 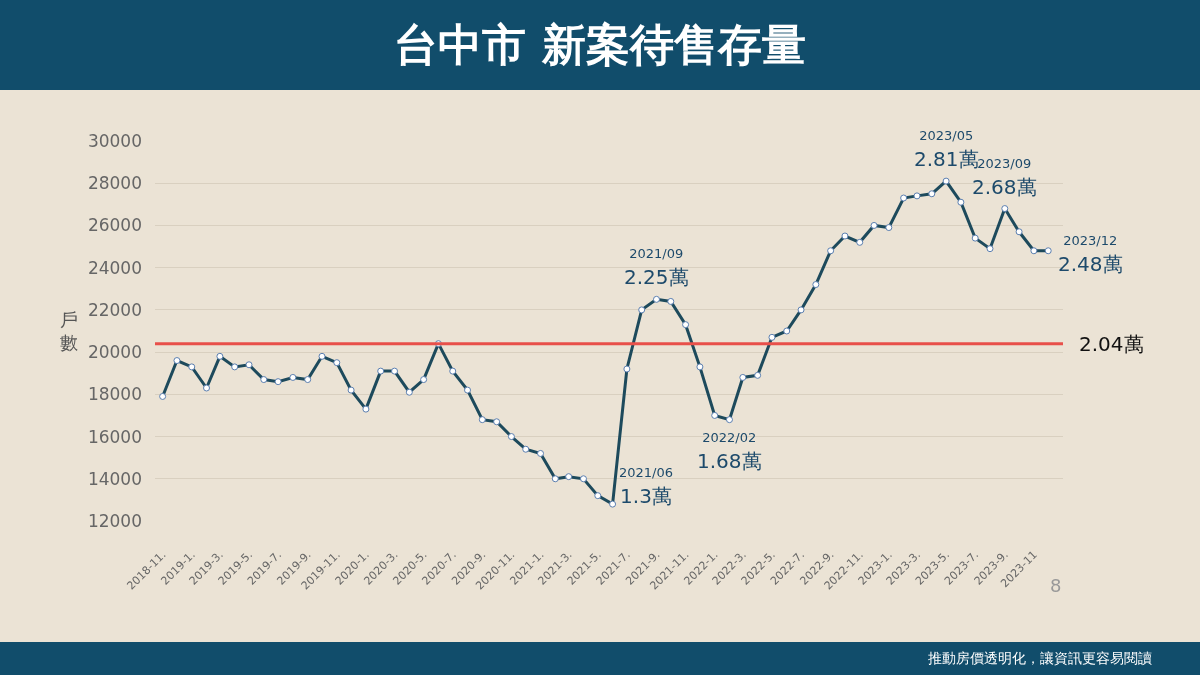 I want to click on y-tick-label: 28000, so click(x=114, y=183).